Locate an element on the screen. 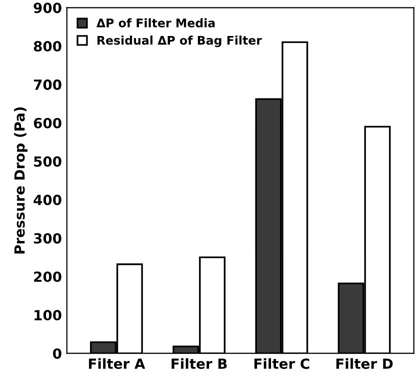  y-tick-label: 800 is located at coordinates (48, 46).